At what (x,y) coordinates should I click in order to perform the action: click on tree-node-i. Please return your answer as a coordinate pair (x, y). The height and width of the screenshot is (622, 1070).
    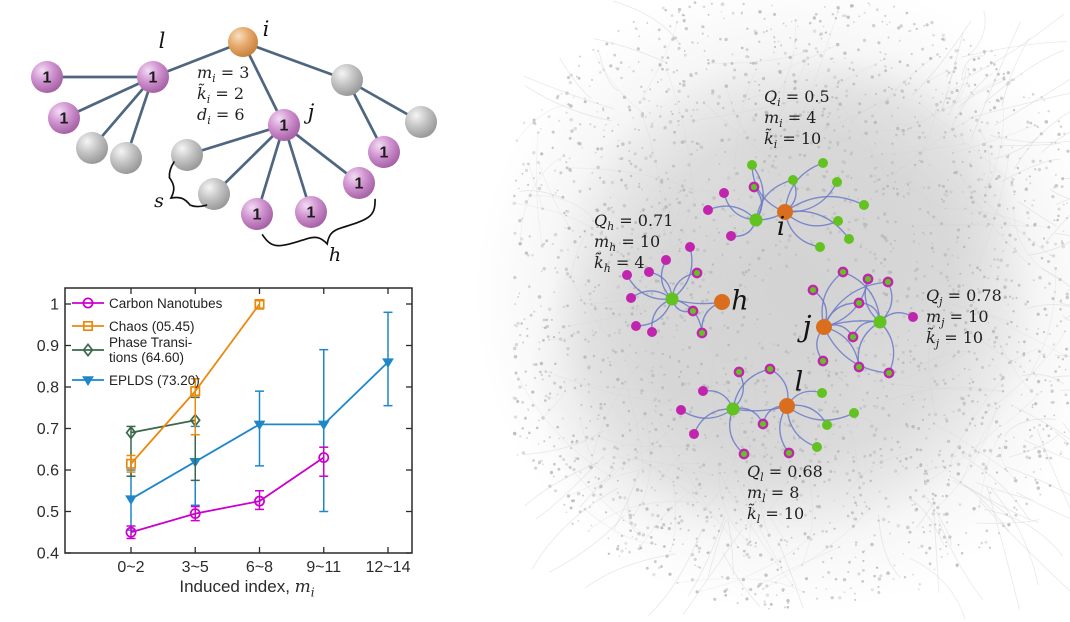
    Looking at the image, I should click on (243, 42).